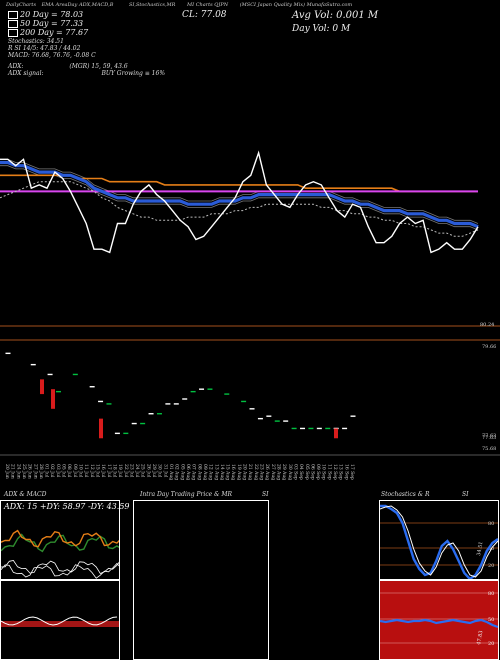 This screenshot has height=660, width=500. Describe the element at coordinates (120, 471) in the screenshot. I see `date-label: 19 Jul` at that location.